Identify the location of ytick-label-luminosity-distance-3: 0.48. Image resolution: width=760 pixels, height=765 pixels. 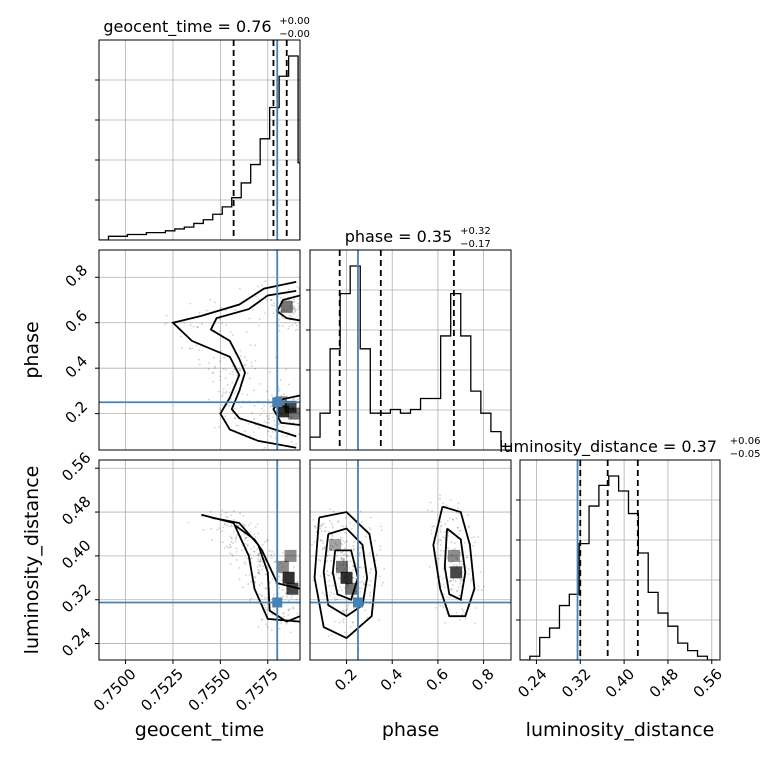
(76, 510).